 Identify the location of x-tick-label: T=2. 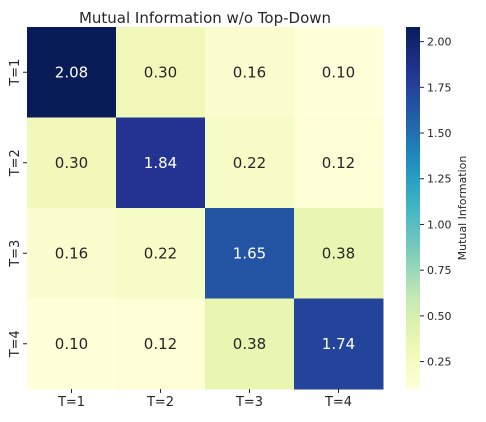
(160, 402).